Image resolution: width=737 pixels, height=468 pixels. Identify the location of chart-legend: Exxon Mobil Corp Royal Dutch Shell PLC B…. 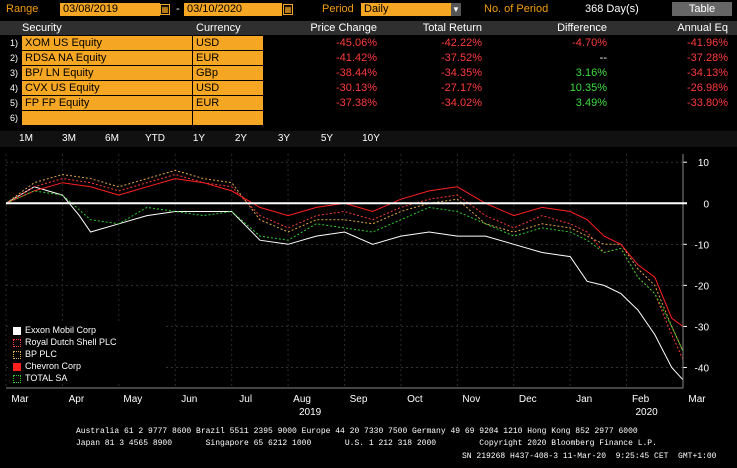
(87, 353).